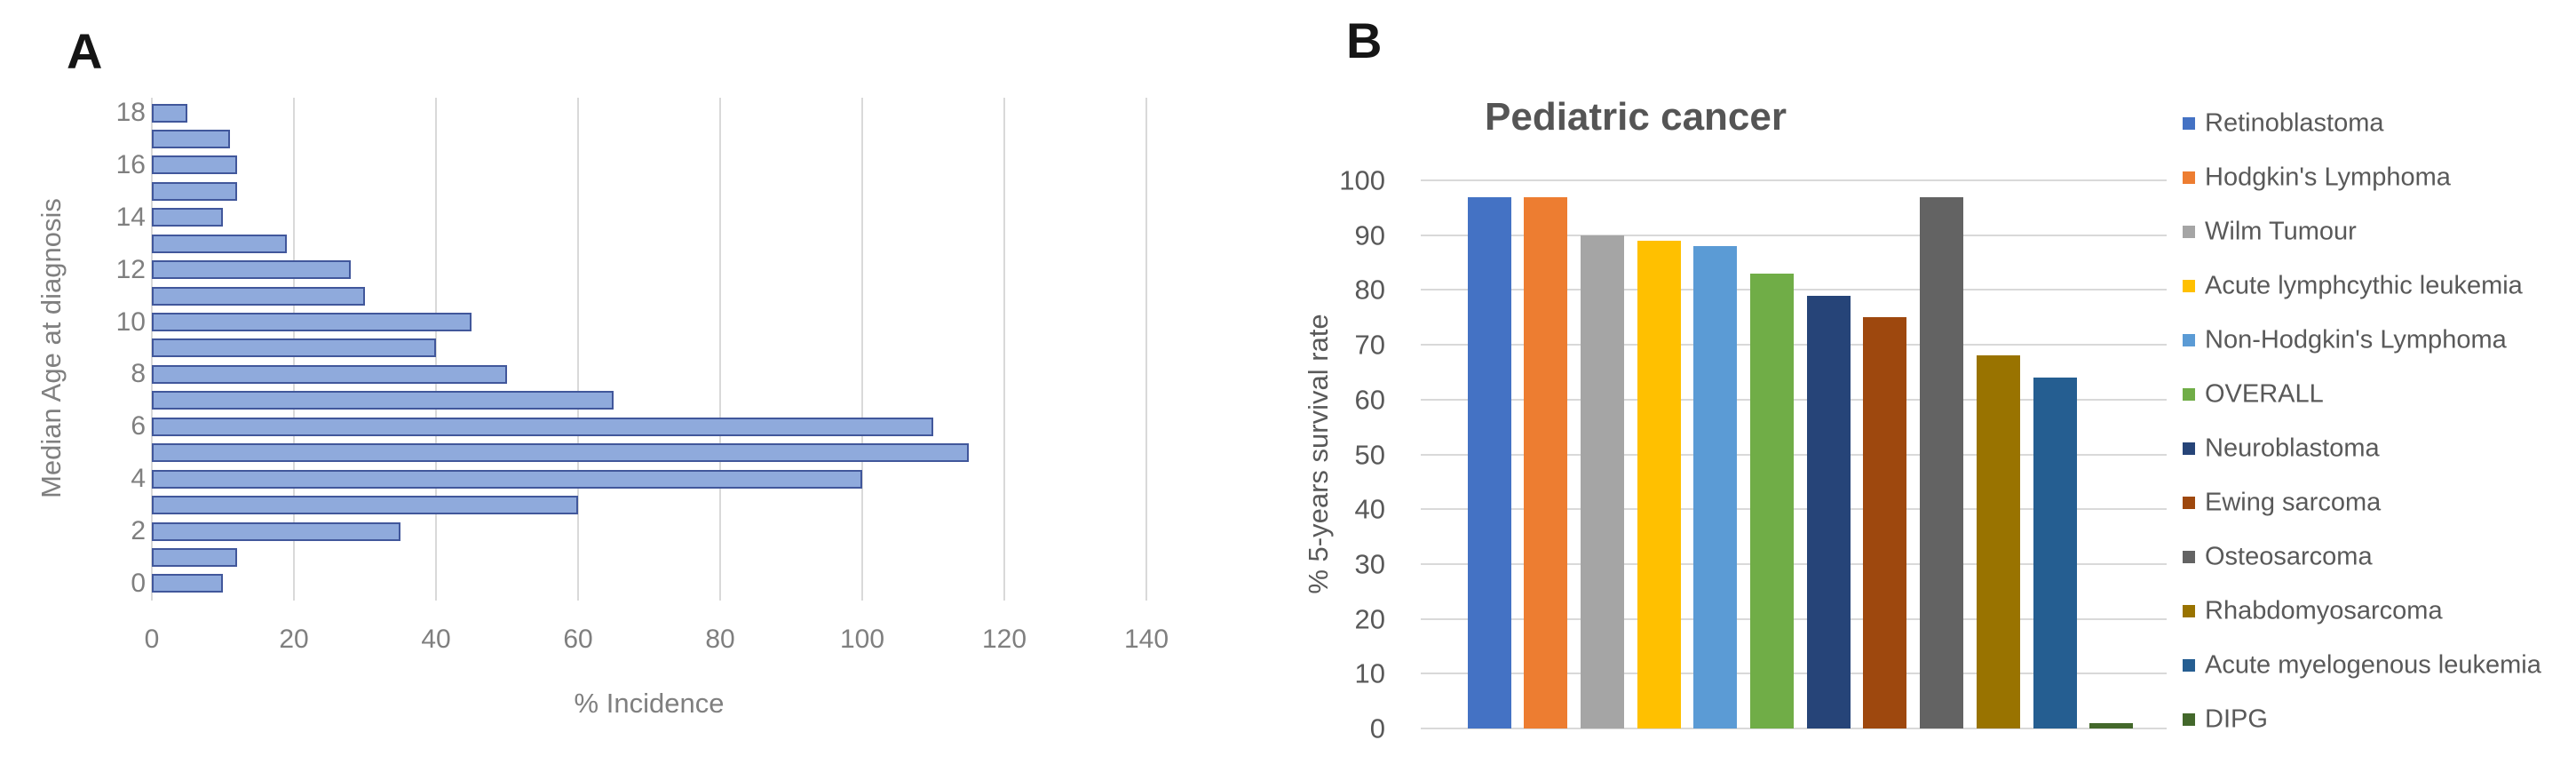  Describe the element at coordinates (2328, 177) in the screenshot. I see `legend-label: Hodgkin's Lymphoma` at that location.